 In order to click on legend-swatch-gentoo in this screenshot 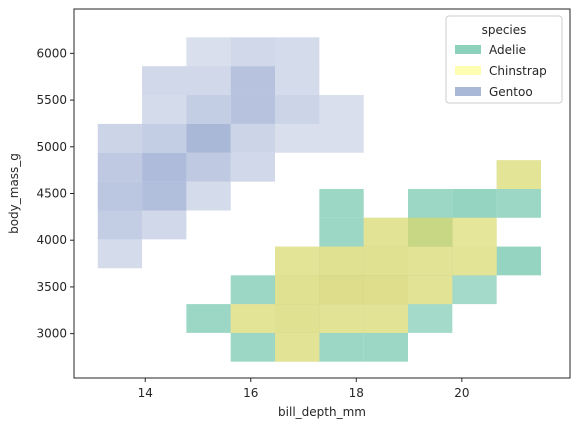, I will do `click(468, 91)`.